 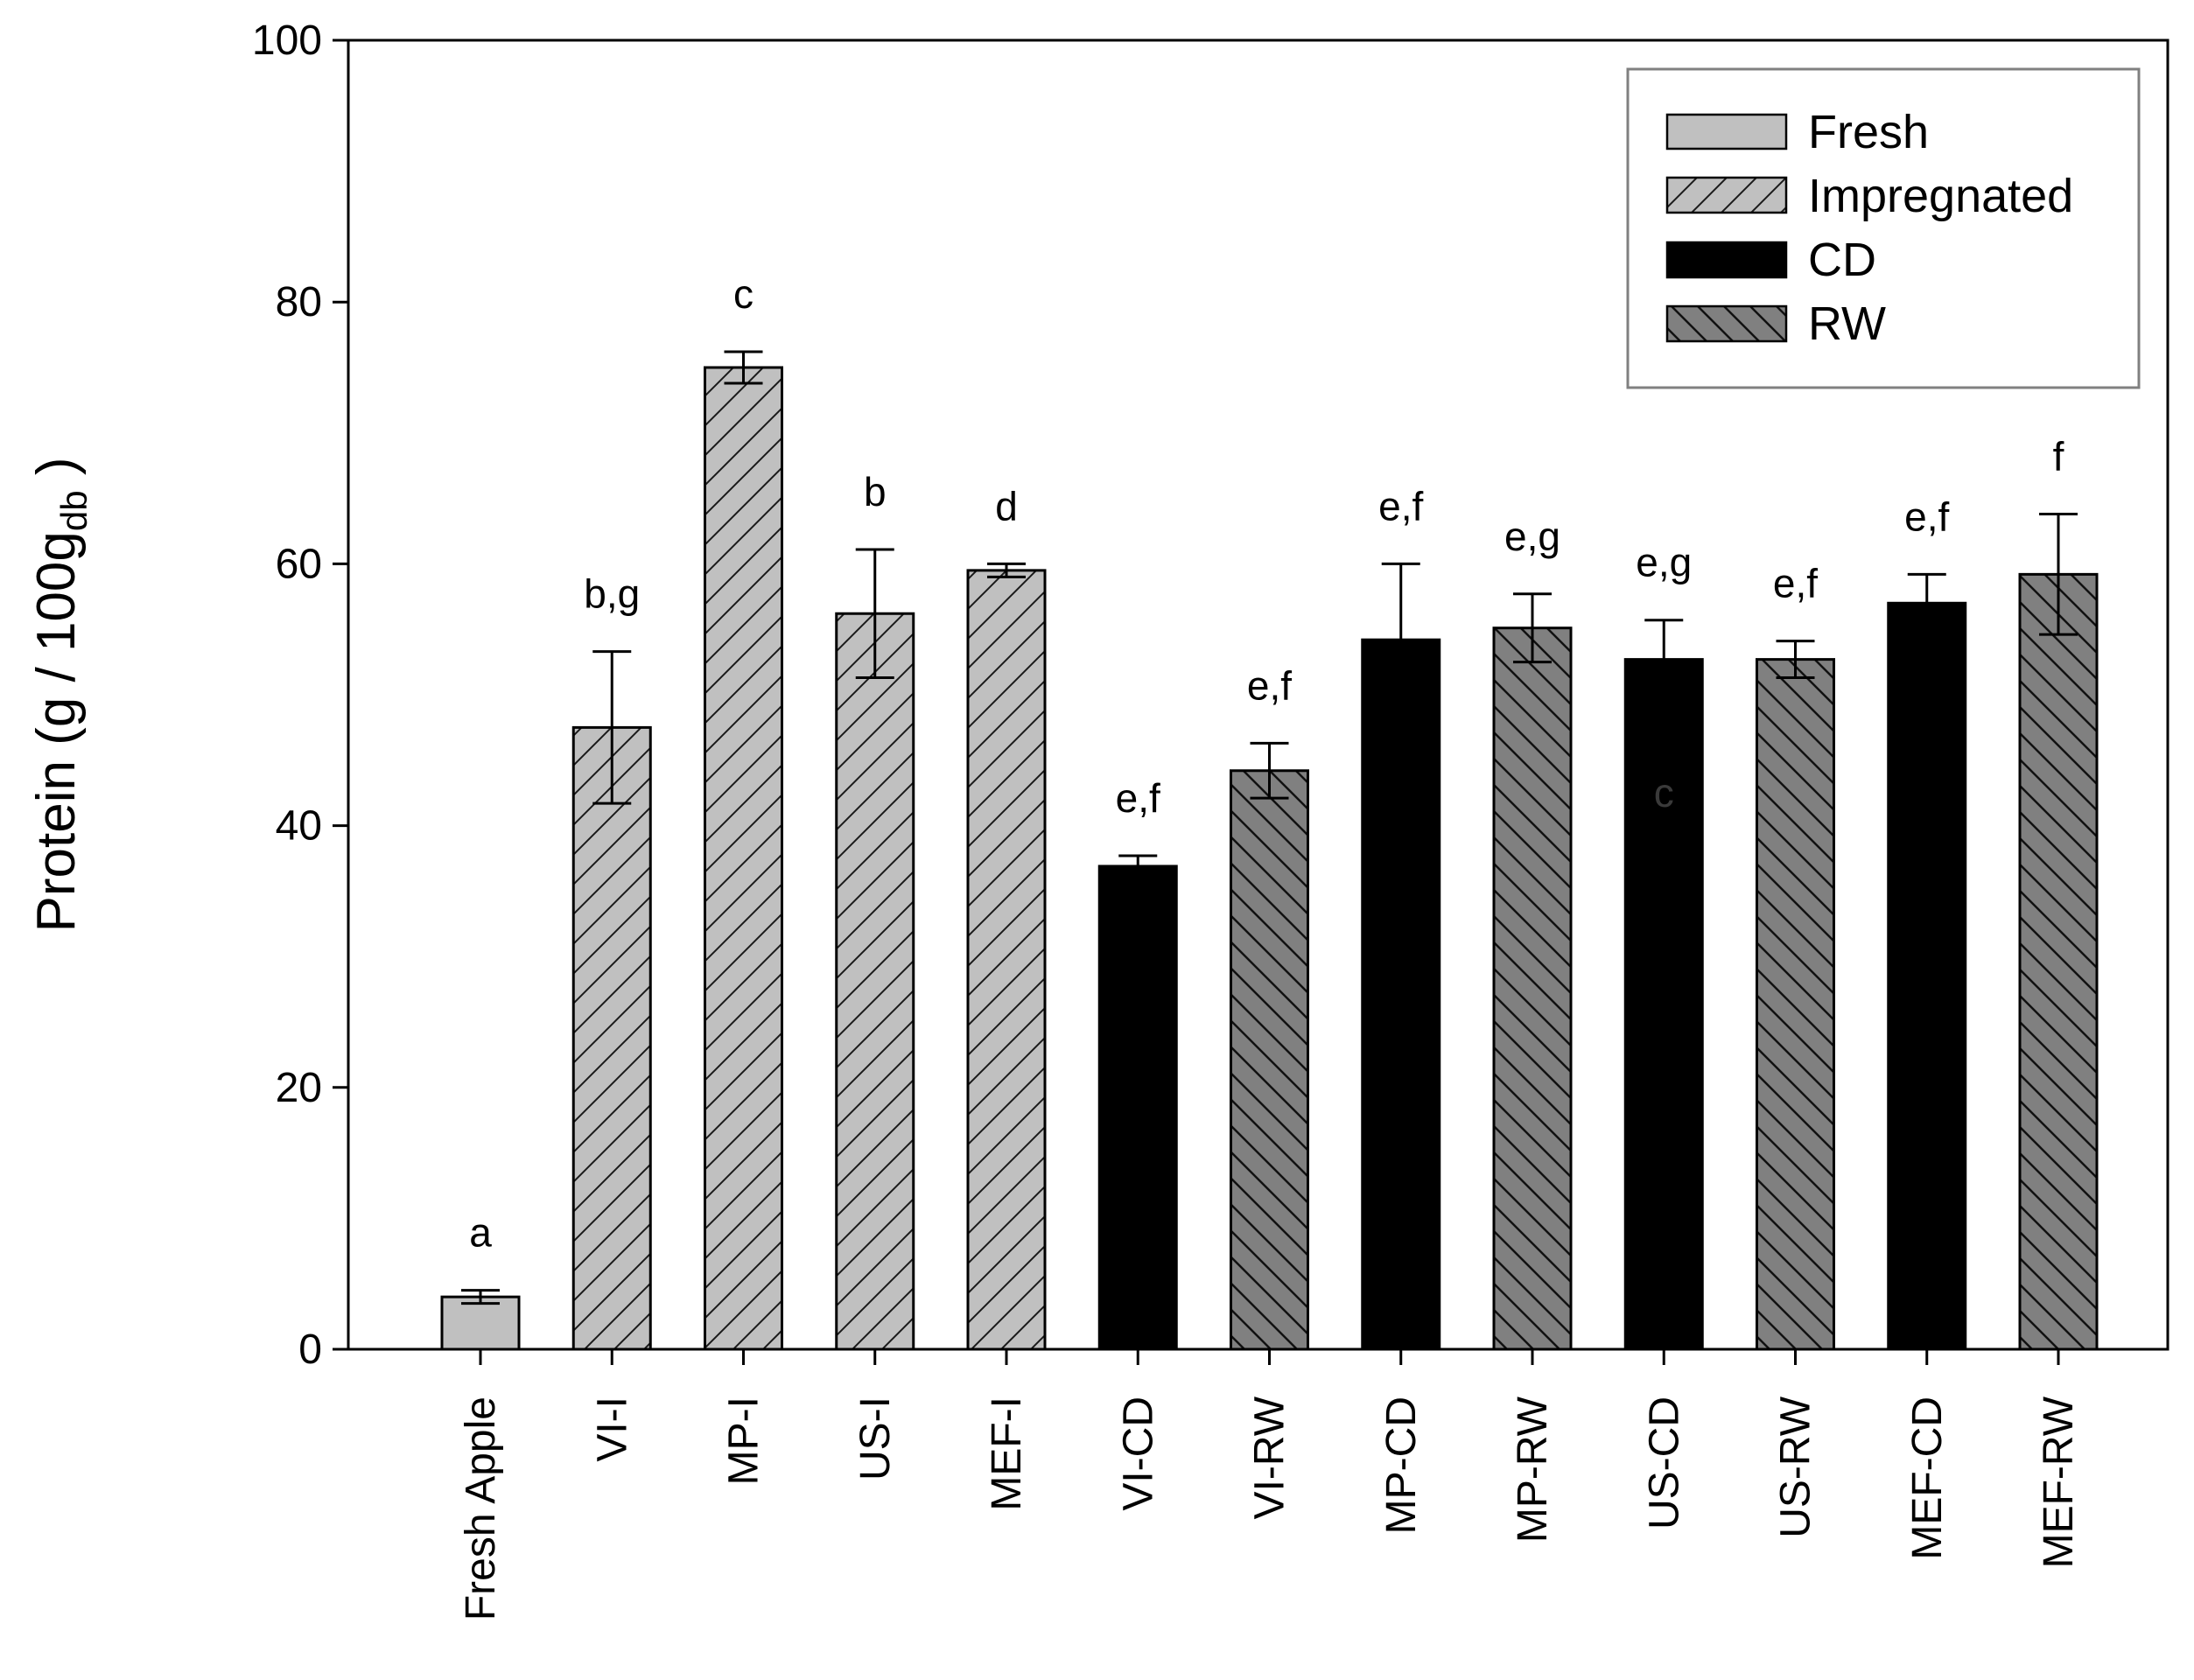 I want to click on significance-label-vi-cd: e,f, so click(x=1138, y=798).